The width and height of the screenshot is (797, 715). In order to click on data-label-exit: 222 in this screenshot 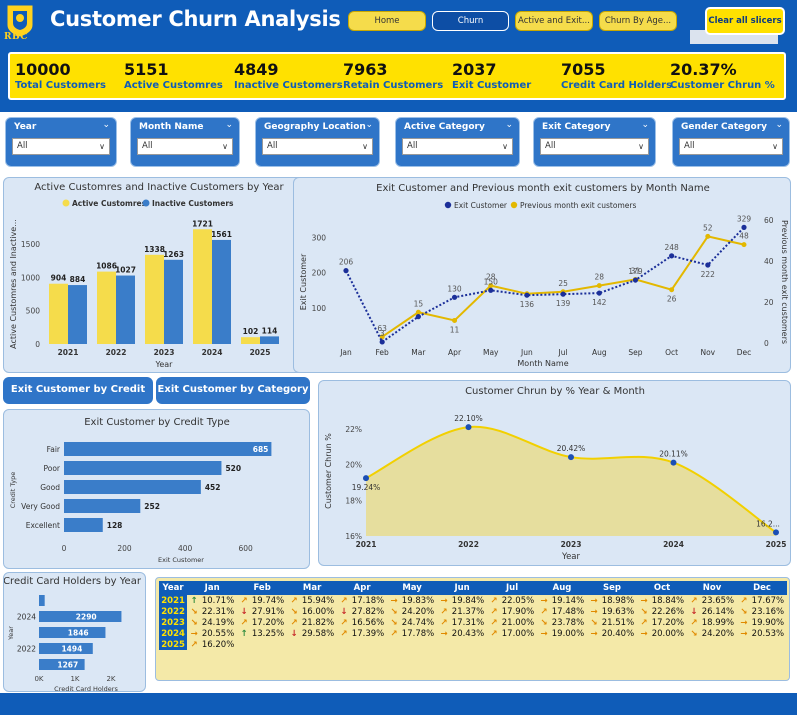, I will do `click(708, 274)`.